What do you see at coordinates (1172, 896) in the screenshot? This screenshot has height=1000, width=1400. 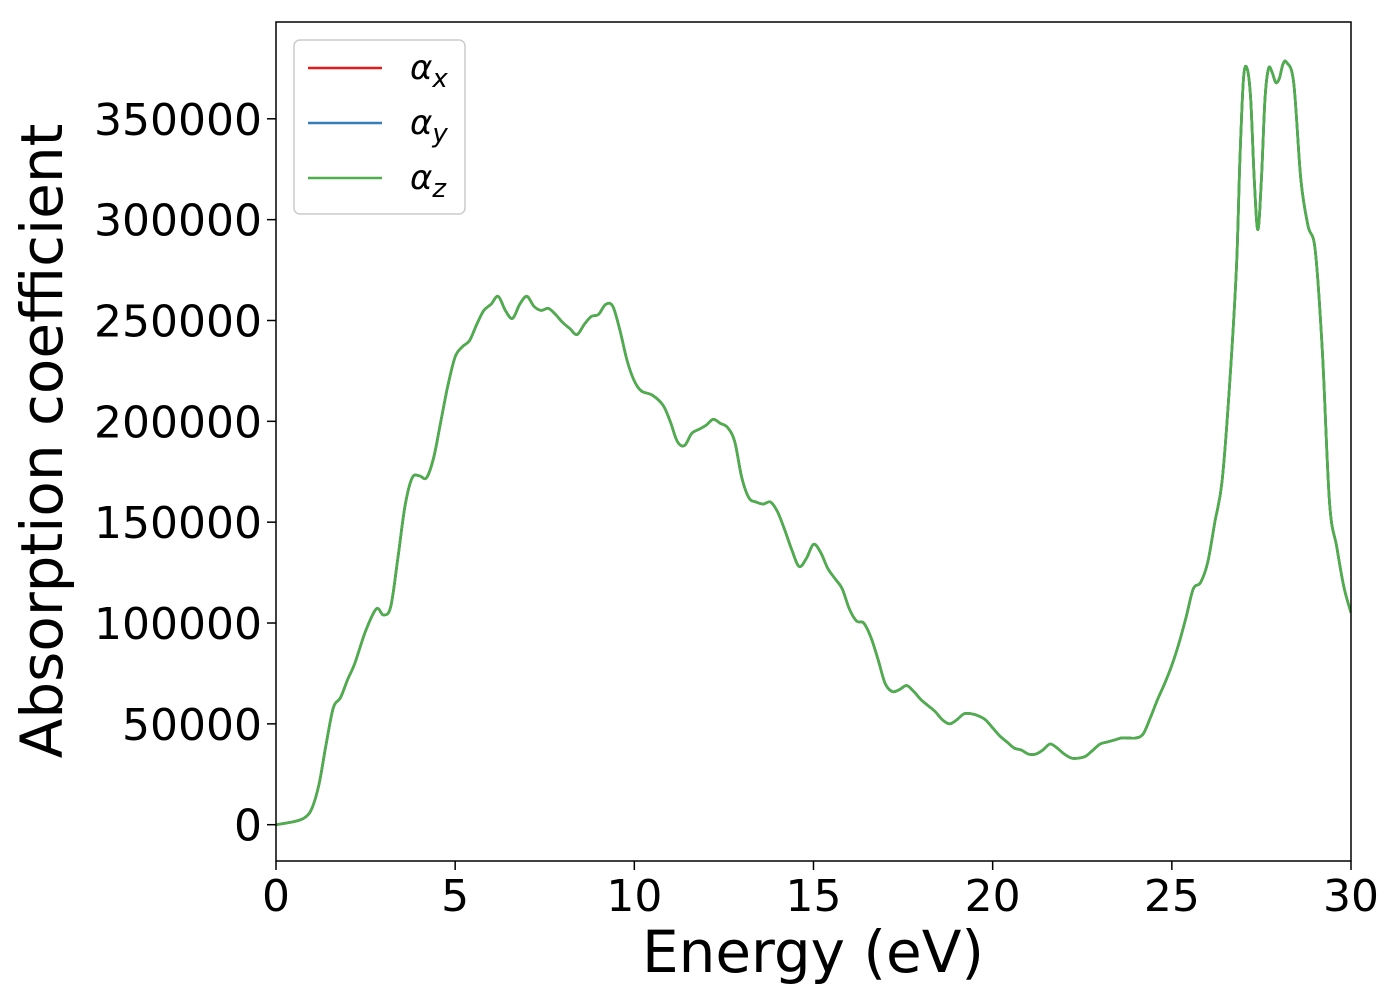 I see `x-tick-label: 25` at bounding box center [1172, 896].